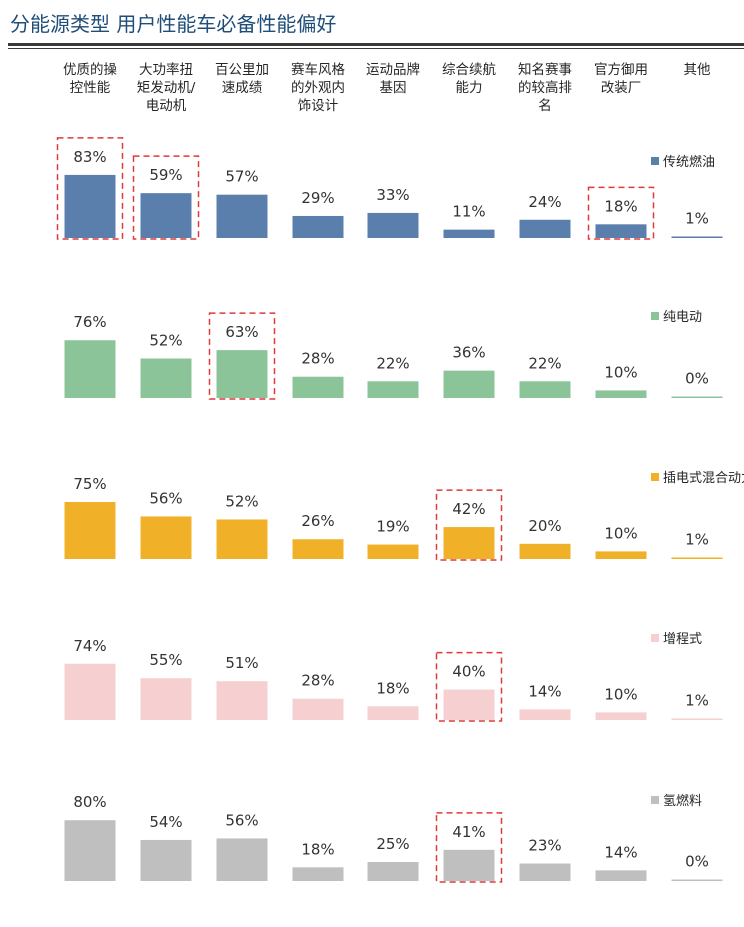 This screenshot has width=744, height=927. What do you see at coordinates (90, 70) in the screenshot?
I see `category-label-line: 优质的操` at bounding box center [90, 70].